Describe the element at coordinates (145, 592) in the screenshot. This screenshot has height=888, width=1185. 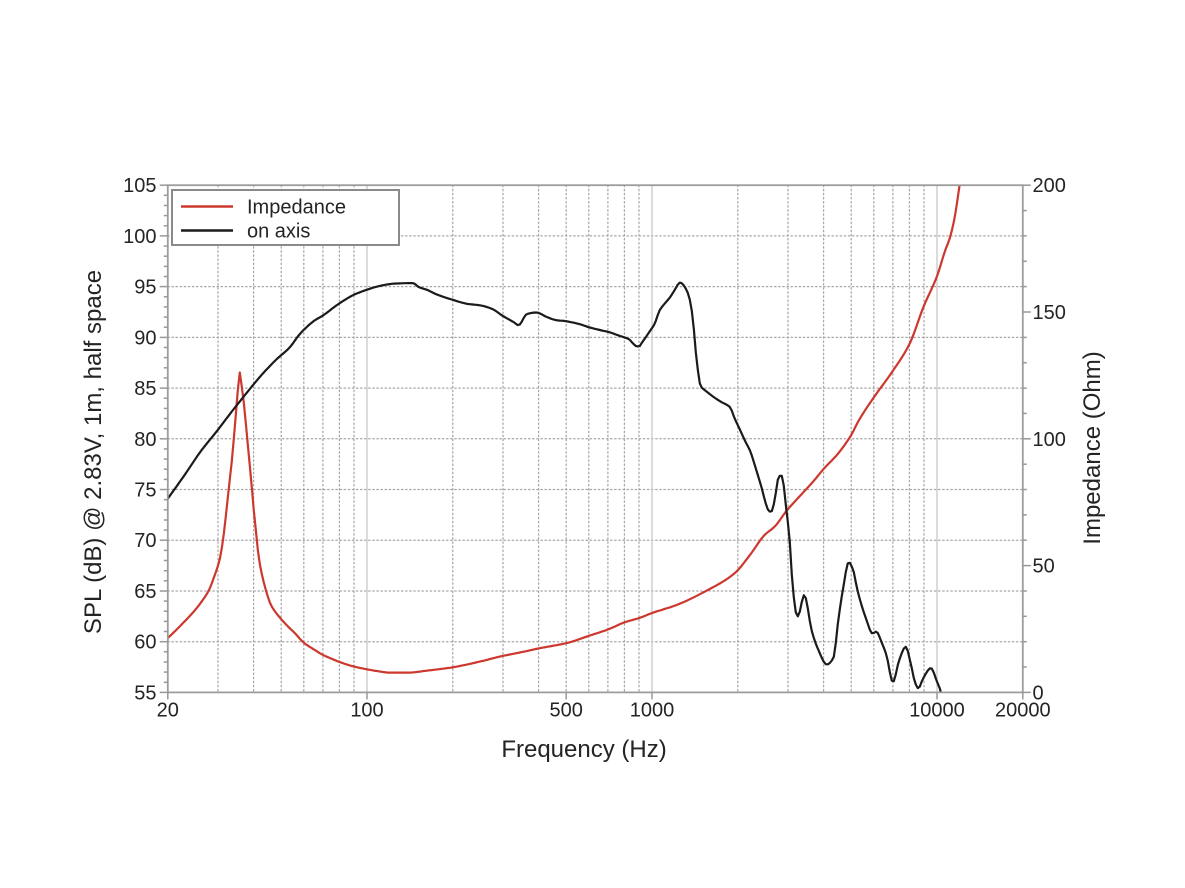
I see `svg-text: 65` at that location.